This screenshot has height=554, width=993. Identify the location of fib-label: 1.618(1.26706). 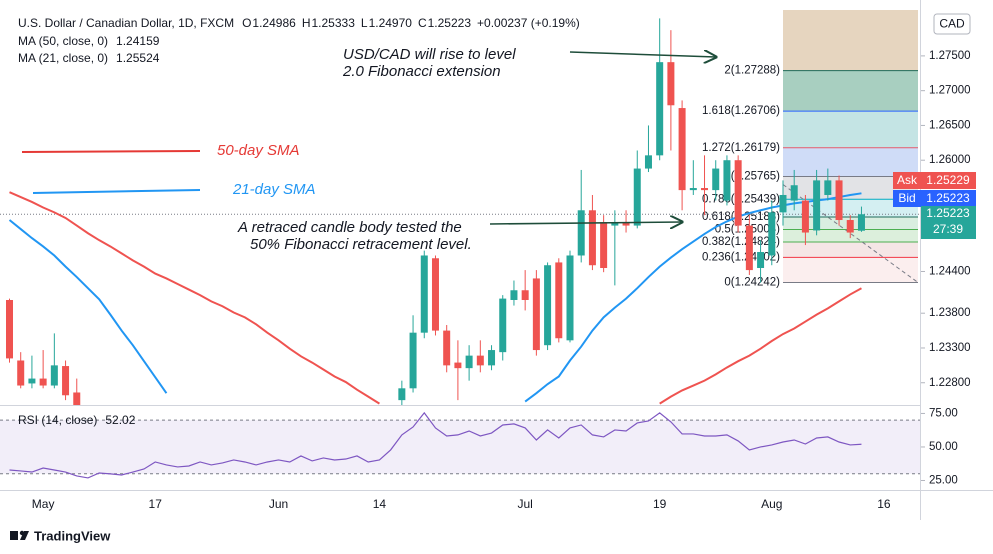
(741, 111).